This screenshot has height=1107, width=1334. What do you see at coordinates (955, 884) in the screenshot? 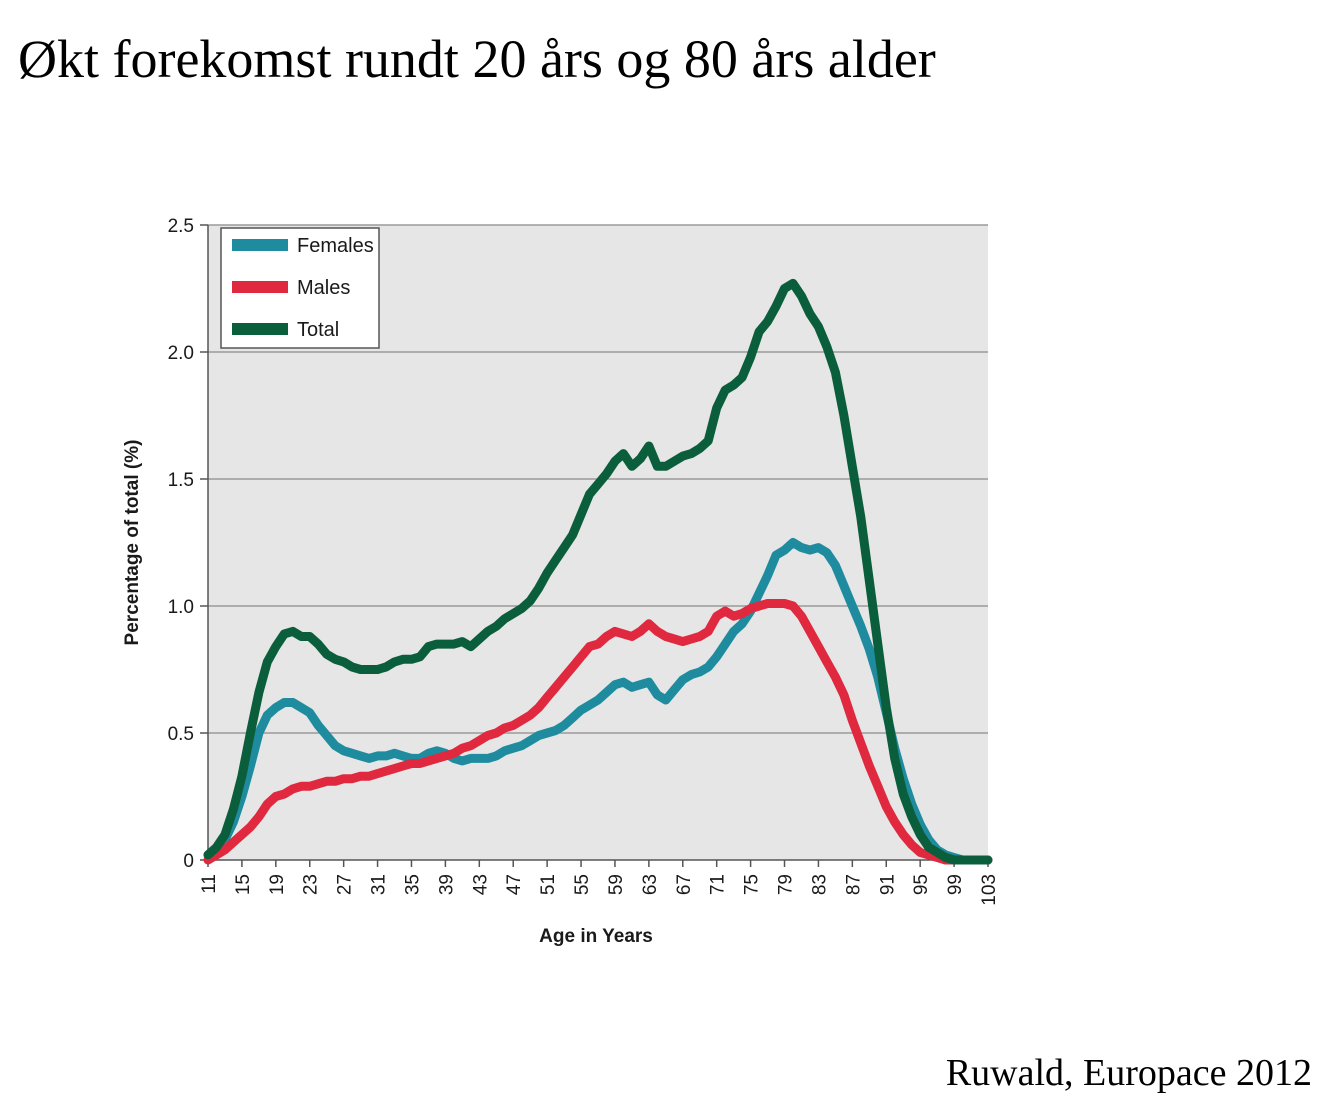
I see `x-tick-label: 99` at bounding box center [955, 884].